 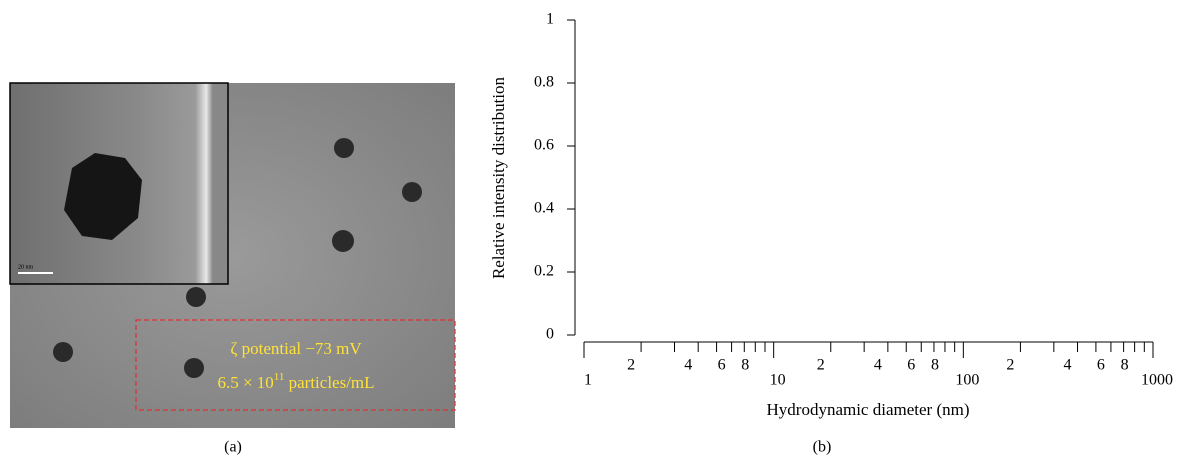 I want to click on annotation: 6.5 × 1011 particles/mL, so click(x=295, y=381).